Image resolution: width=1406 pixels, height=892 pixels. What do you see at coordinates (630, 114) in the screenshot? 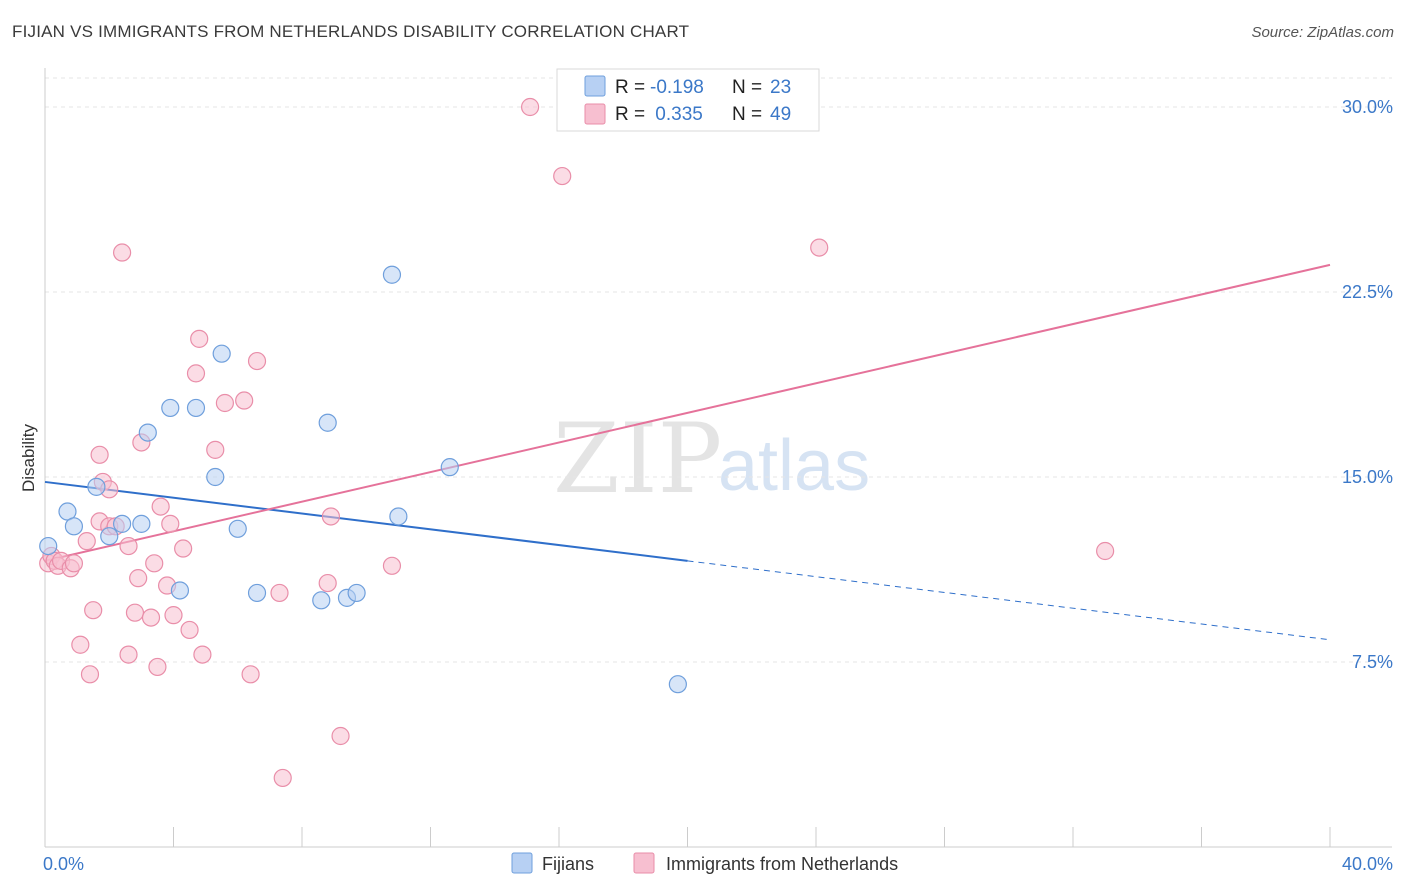
I see `legend-r-label-netherlands: R =` at bounding box center [630, 114].